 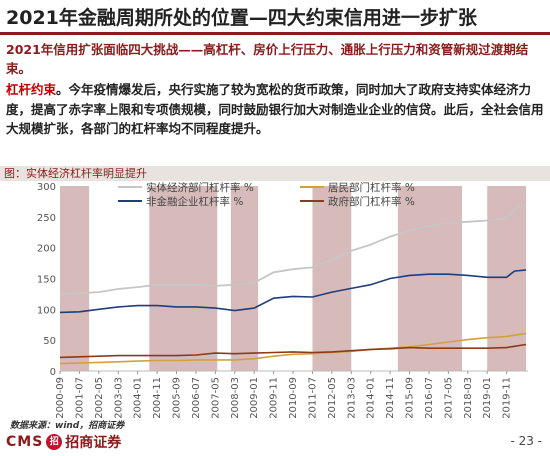 I want to click on logo-name: 招商证券, so click(x=93, y=443).